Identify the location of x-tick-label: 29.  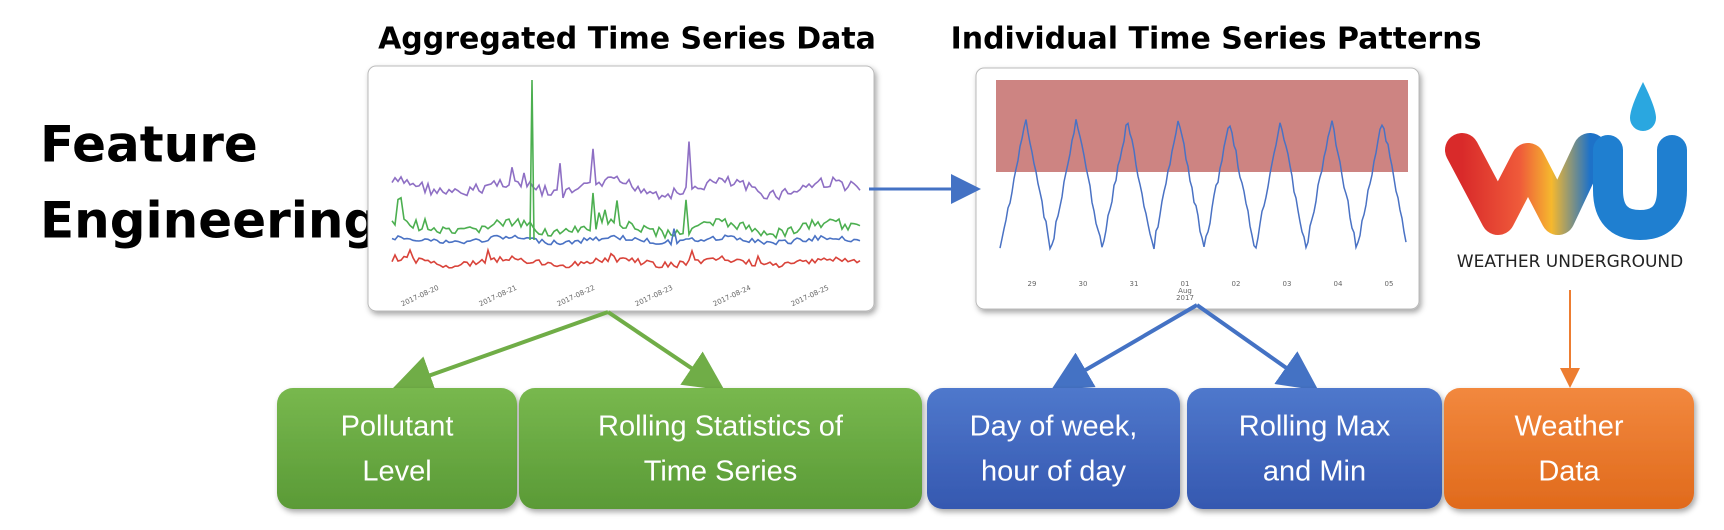
(1032, 284).